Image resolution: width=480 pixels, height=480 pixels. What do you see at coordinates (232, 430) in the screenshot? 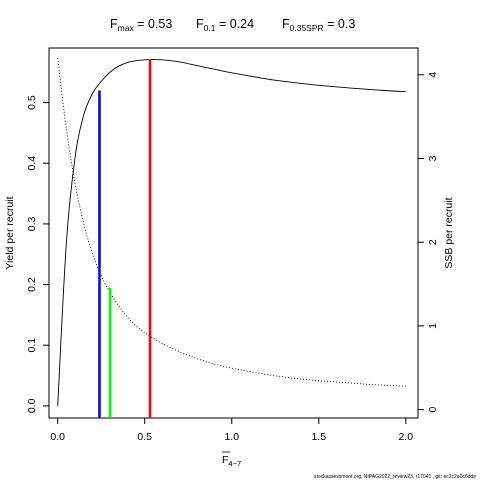
I see `x-axis: 0.0 0.5 1.0 1.5 2.0` at bounding box center [232, 430].